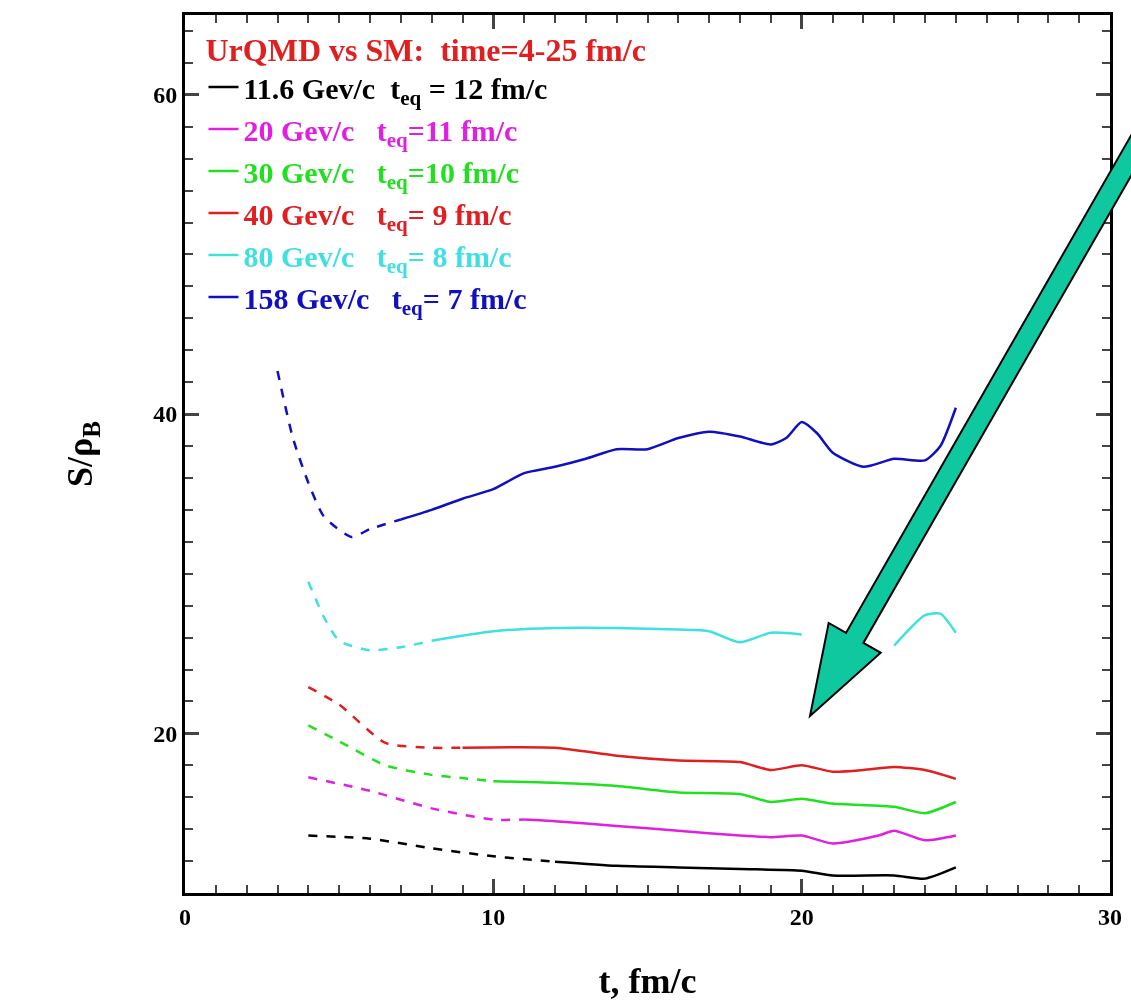 The width and height of the screenshot is (1131, 1008). I want to click on y-tick-label: 60, so click(165, 95).